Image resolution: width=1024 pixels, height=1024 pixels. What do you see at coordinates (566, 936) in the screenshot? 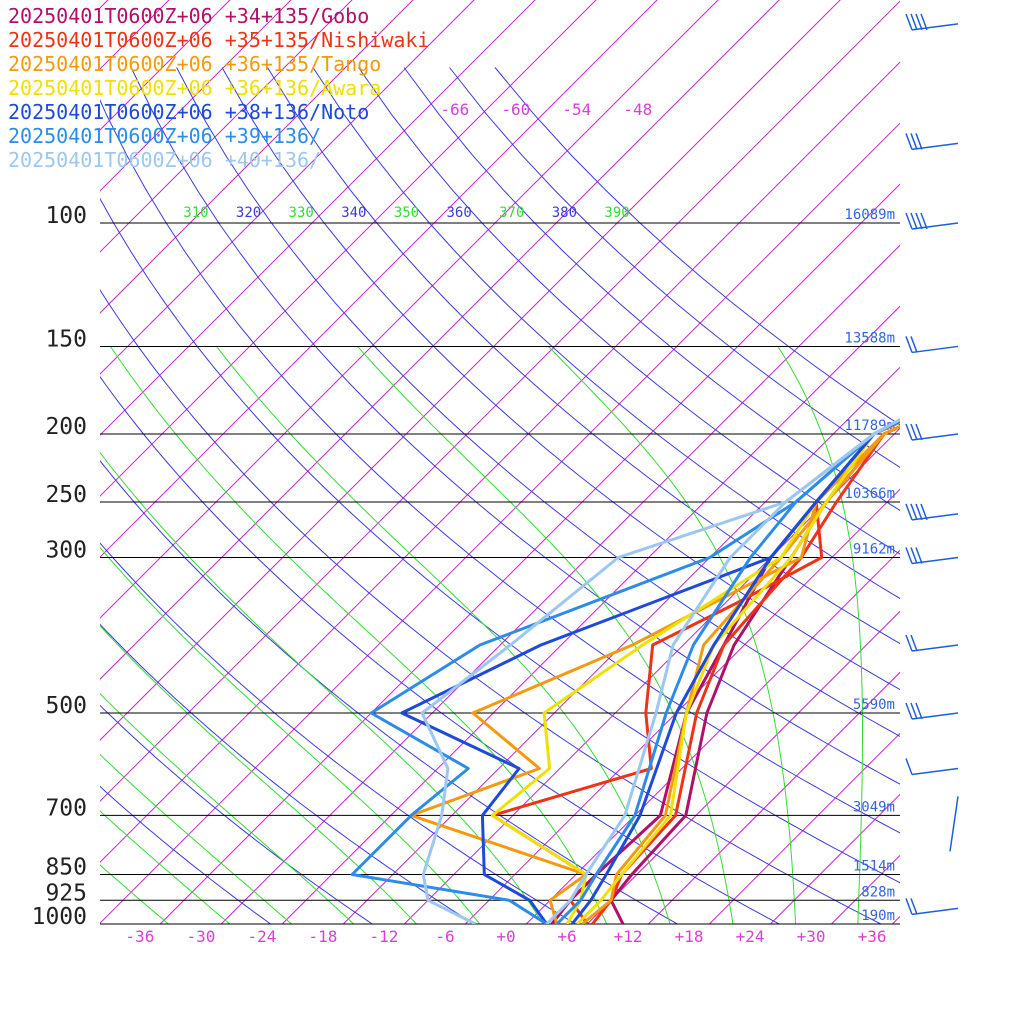
I see `x-tick-label: +6` at bounding box center [566, 936].